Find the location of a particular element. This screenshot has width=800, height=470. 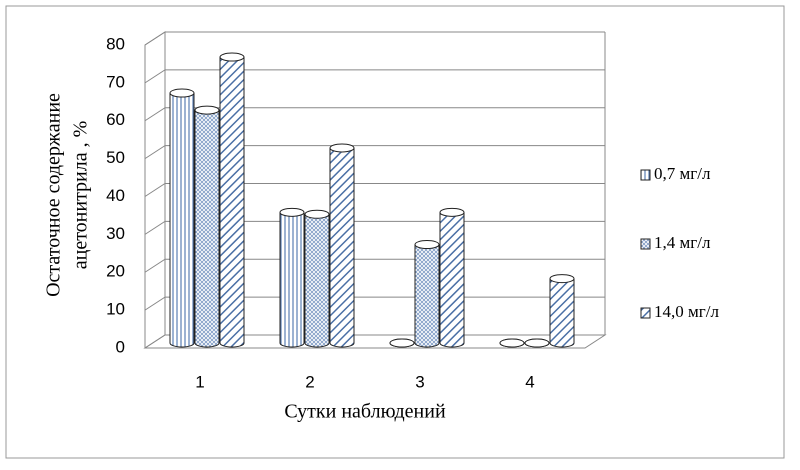

x-tick-label: 1 is located at coordinates (199, 381).